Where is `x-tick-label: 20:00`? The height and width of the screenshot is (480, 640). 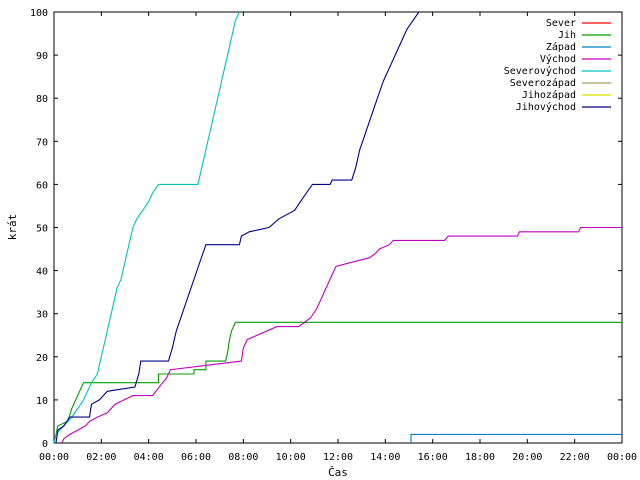 x-tick-label: 20:00 is located at coordinates (527, 457).